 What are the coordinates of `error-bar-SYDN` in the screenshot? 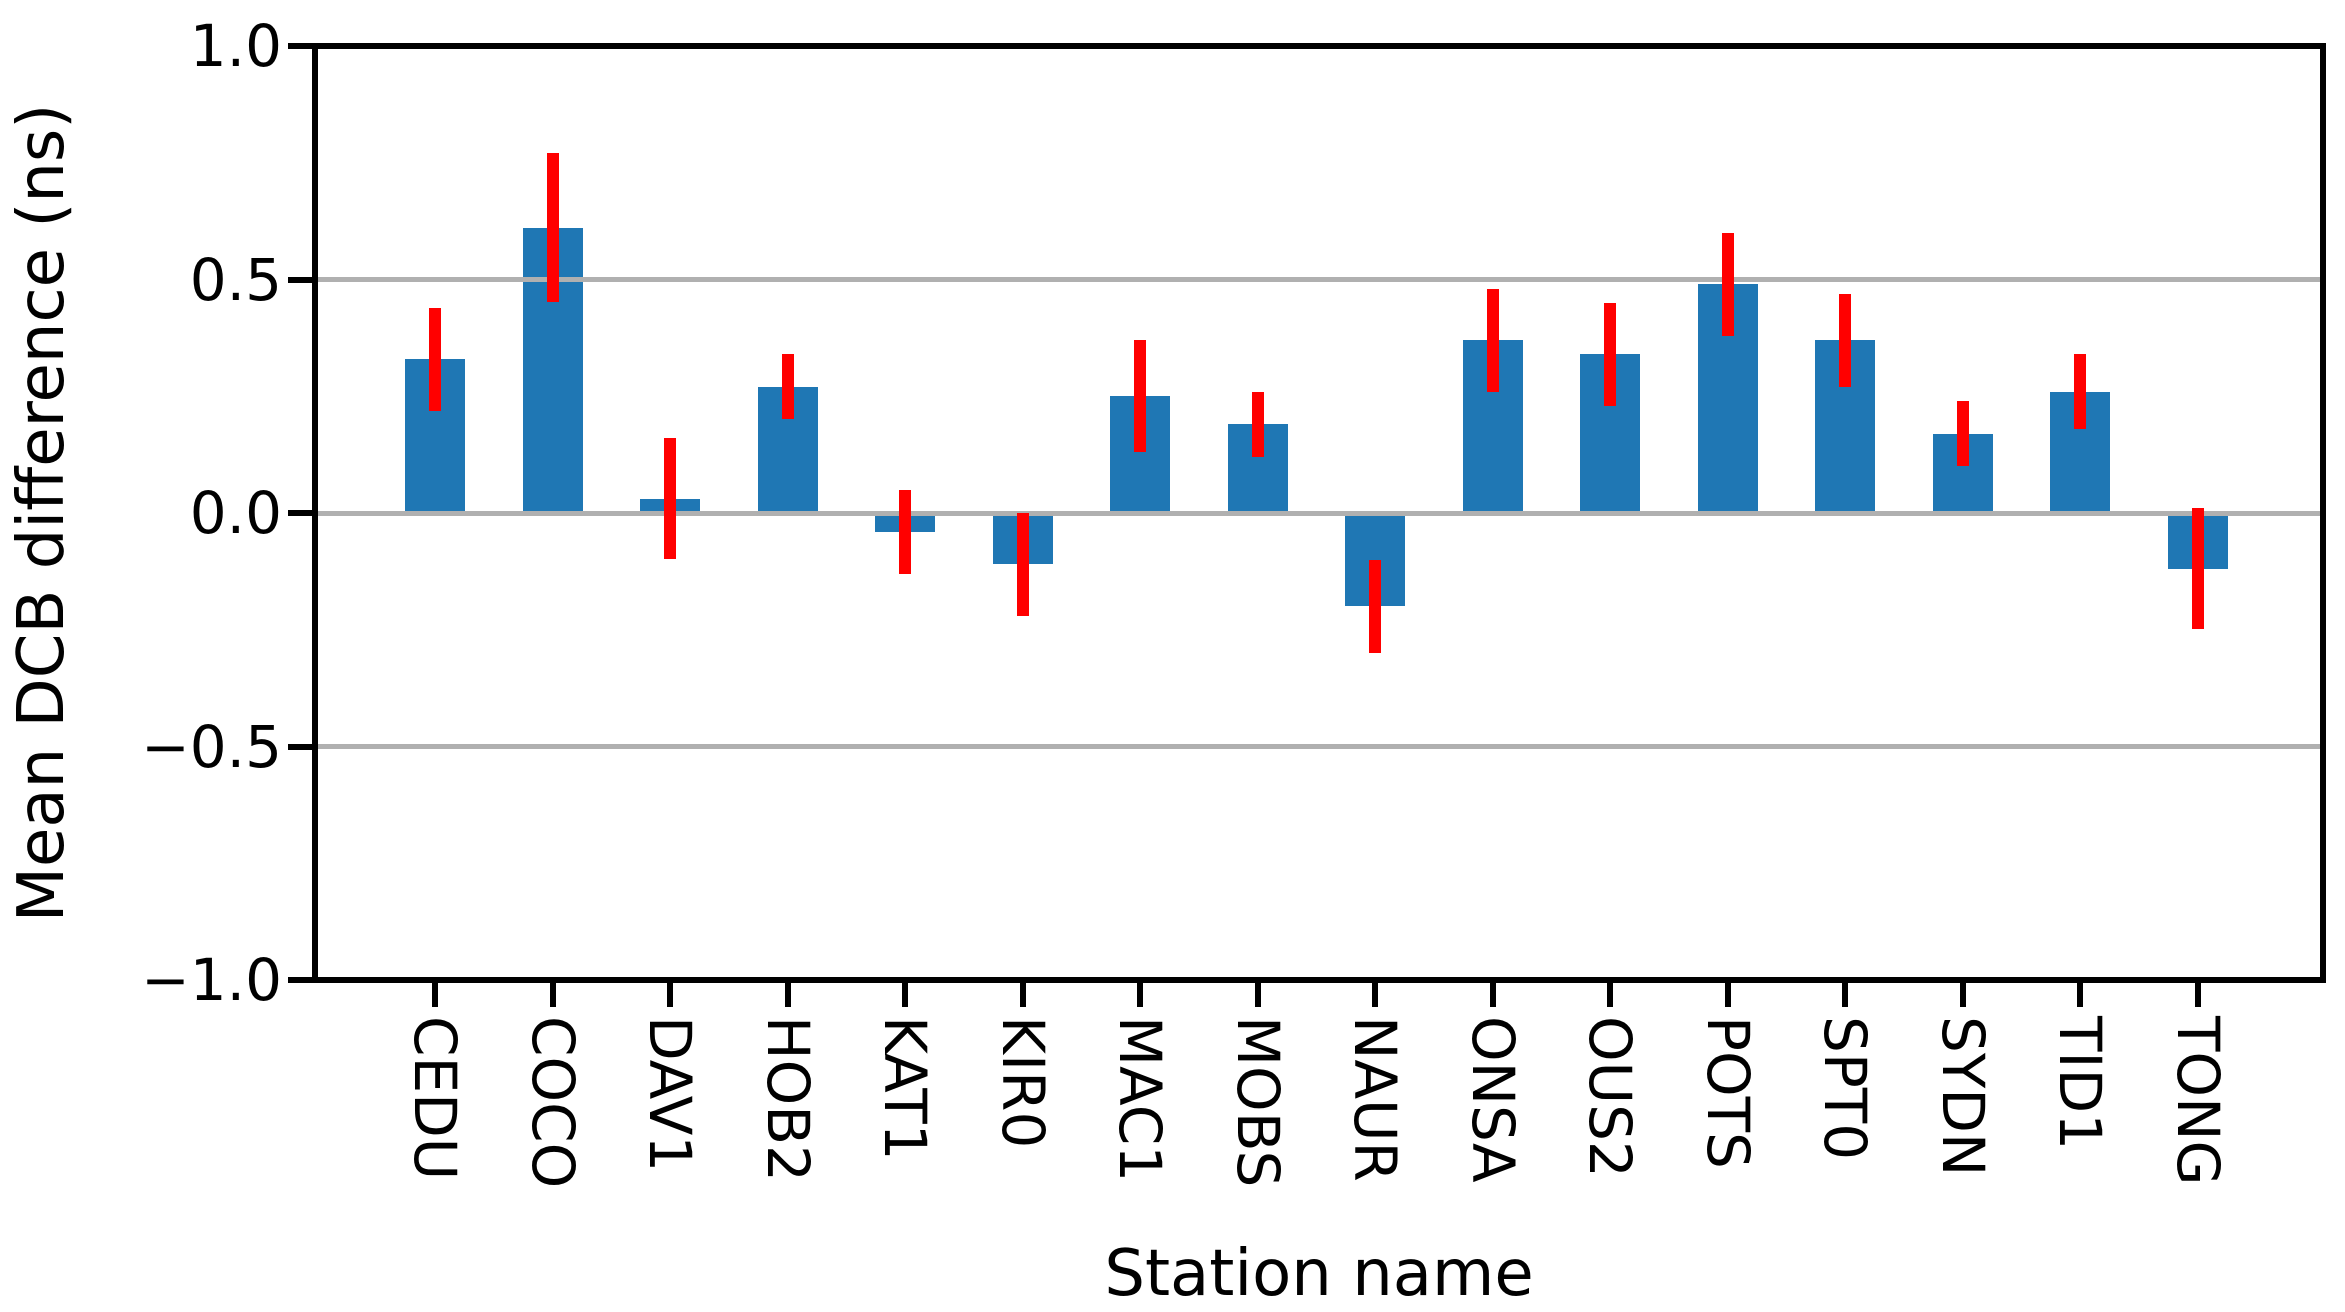 It's located at (1963, 433).